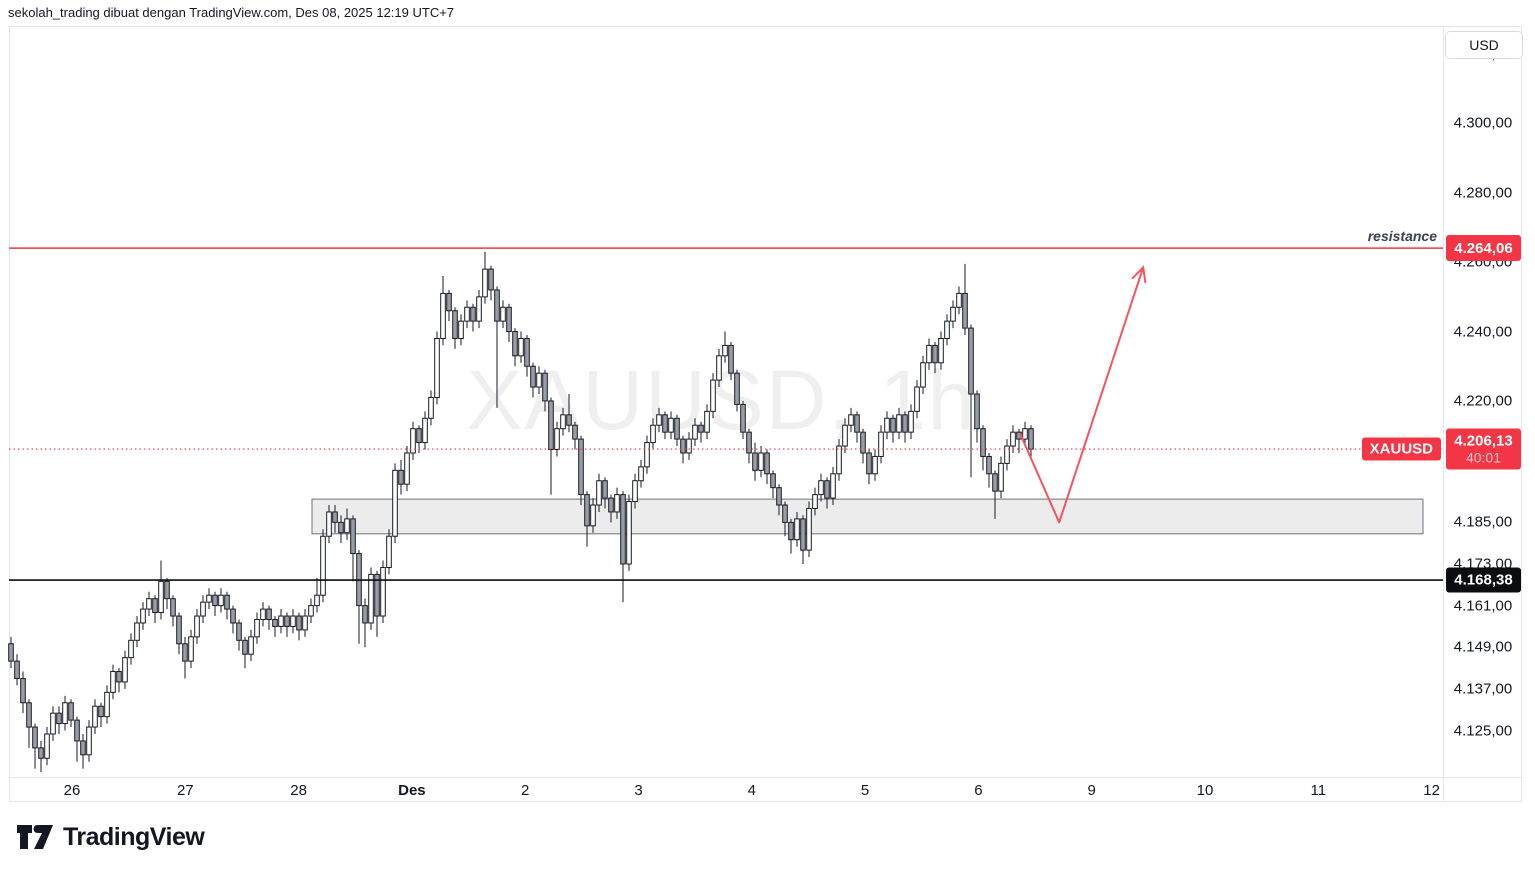 This screenshot has width=1535, height=869. I want to click on currency-toggle-button: USD, so click(1484, 45).